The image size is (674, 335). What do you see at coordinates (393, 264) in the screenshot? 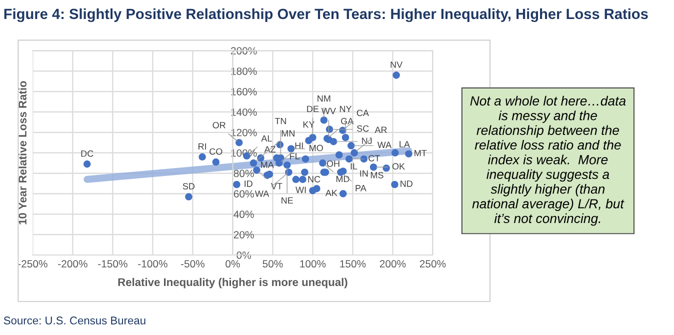
I see `x-tick-label: 200%` at bounding box center [393, 264].